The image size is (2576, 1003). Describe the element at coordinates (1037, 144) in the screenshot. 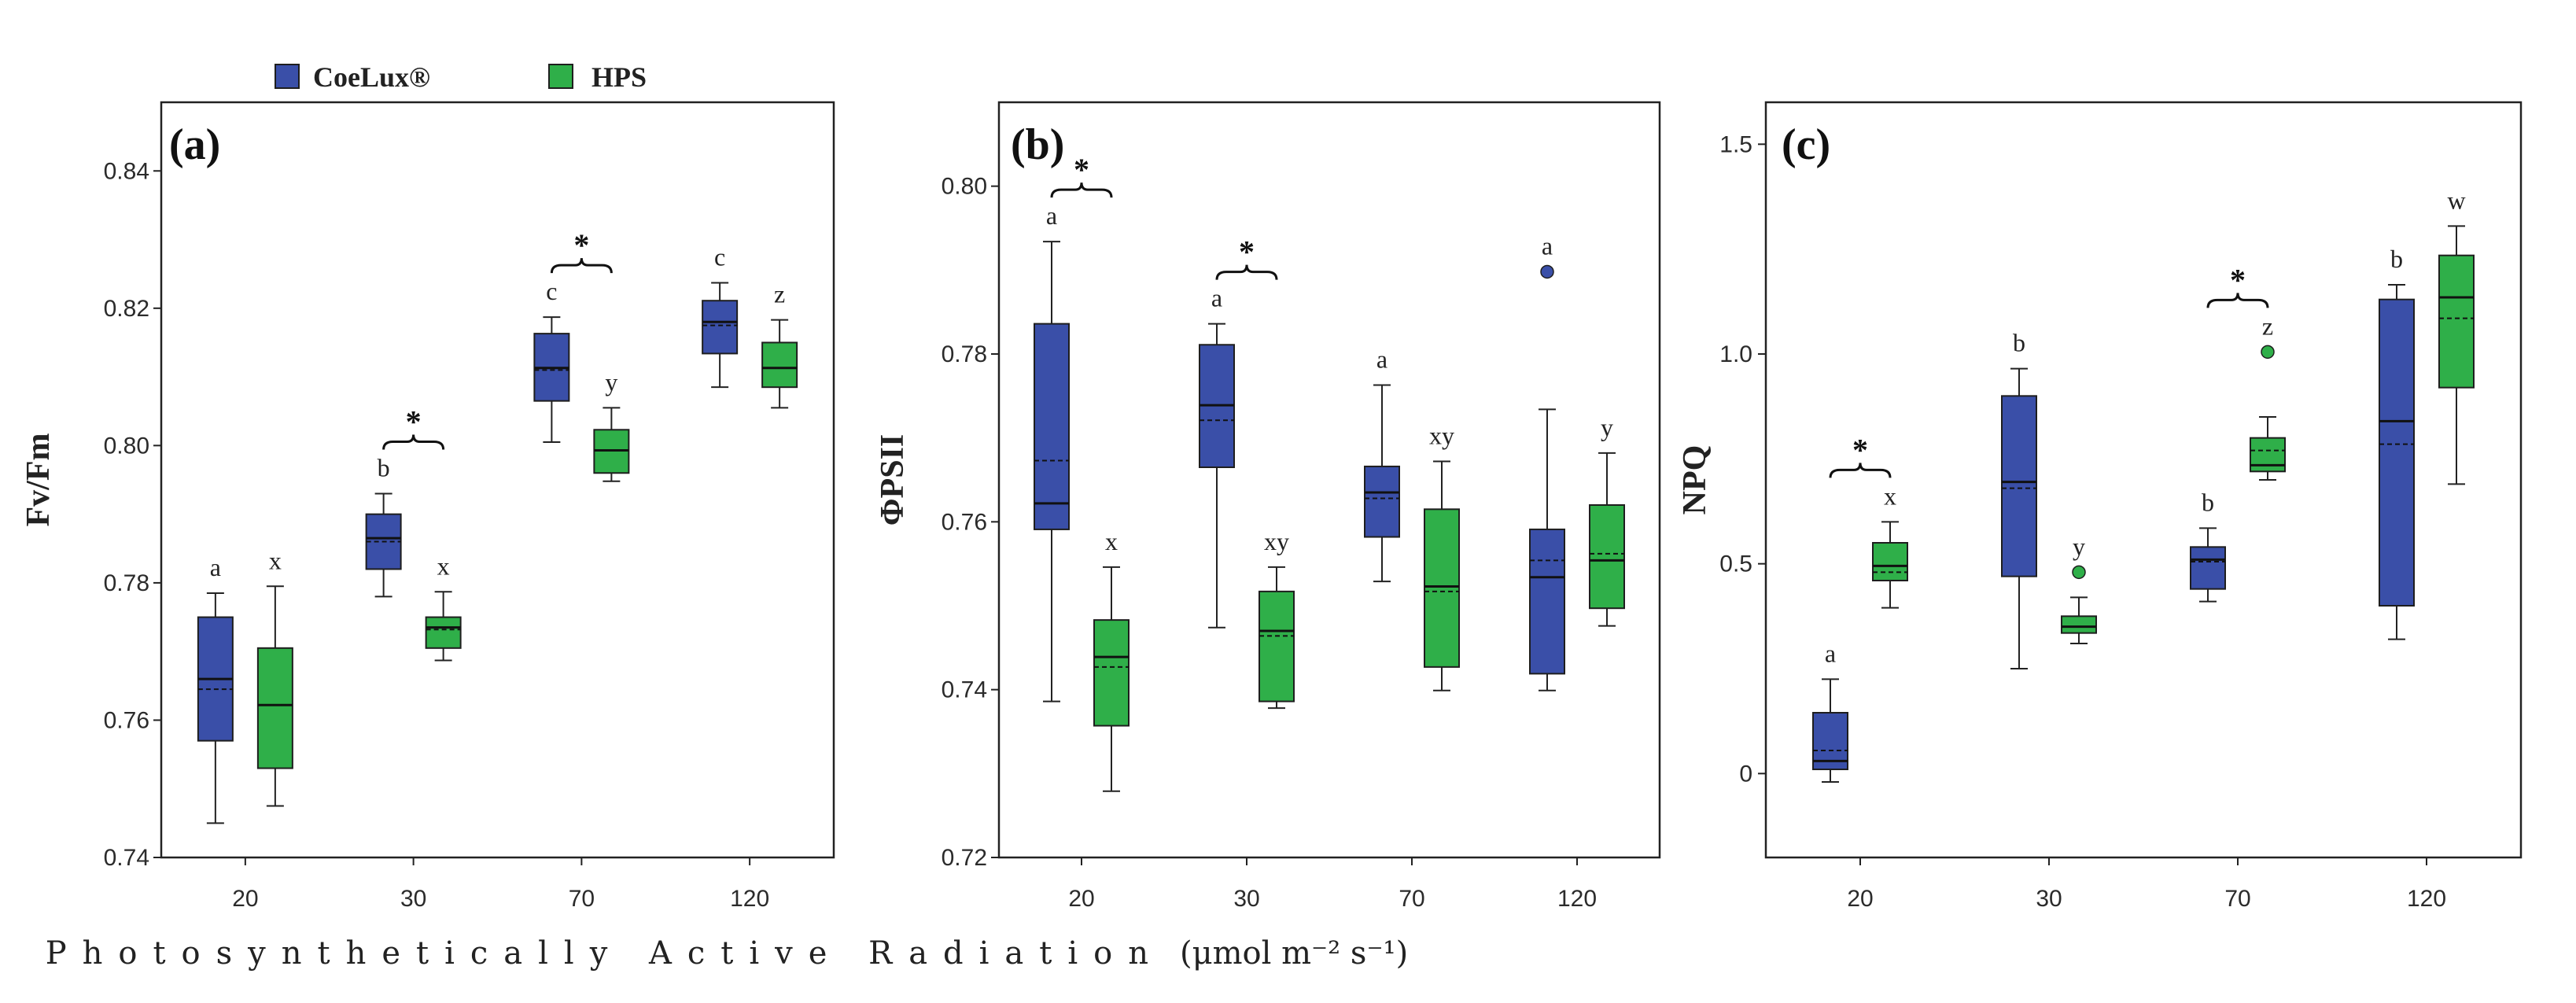

I see `panel-tag: (b)` at that location.